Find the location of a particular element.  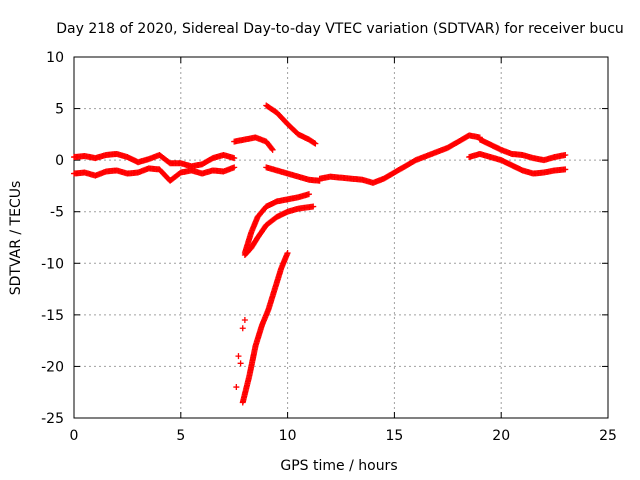

series-band-upper is located at coordinates (154, 160).